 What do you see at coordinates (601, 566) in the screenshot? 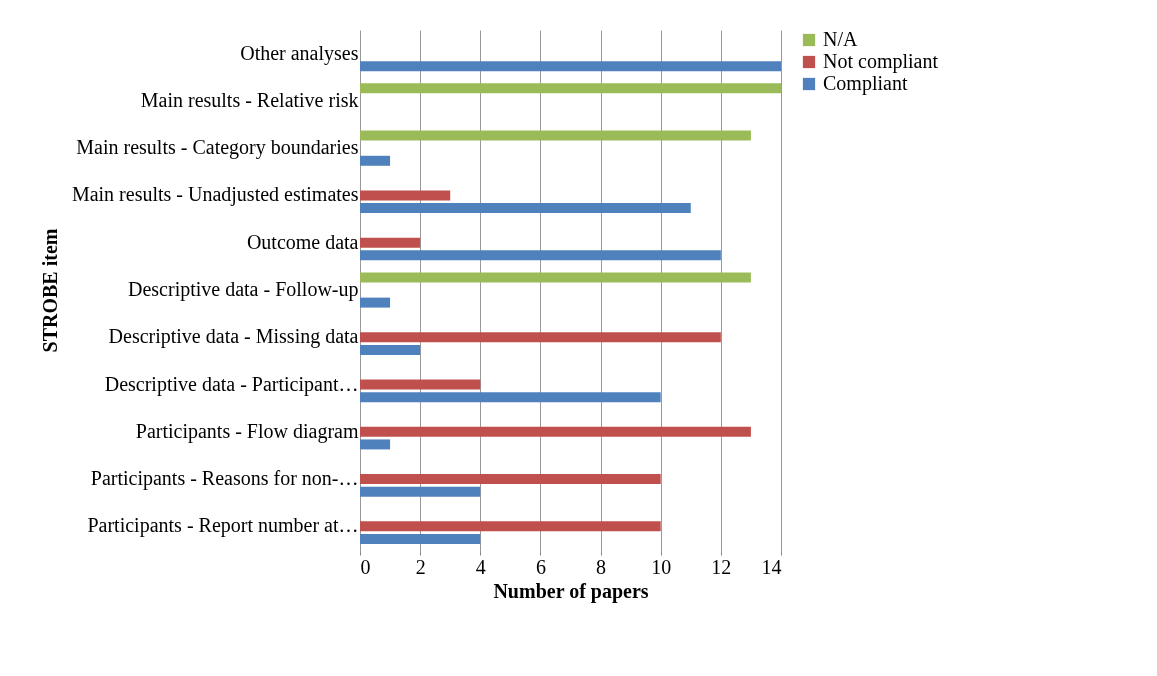
I see `x-tick-label: 8` at bounding box center [601, 566].